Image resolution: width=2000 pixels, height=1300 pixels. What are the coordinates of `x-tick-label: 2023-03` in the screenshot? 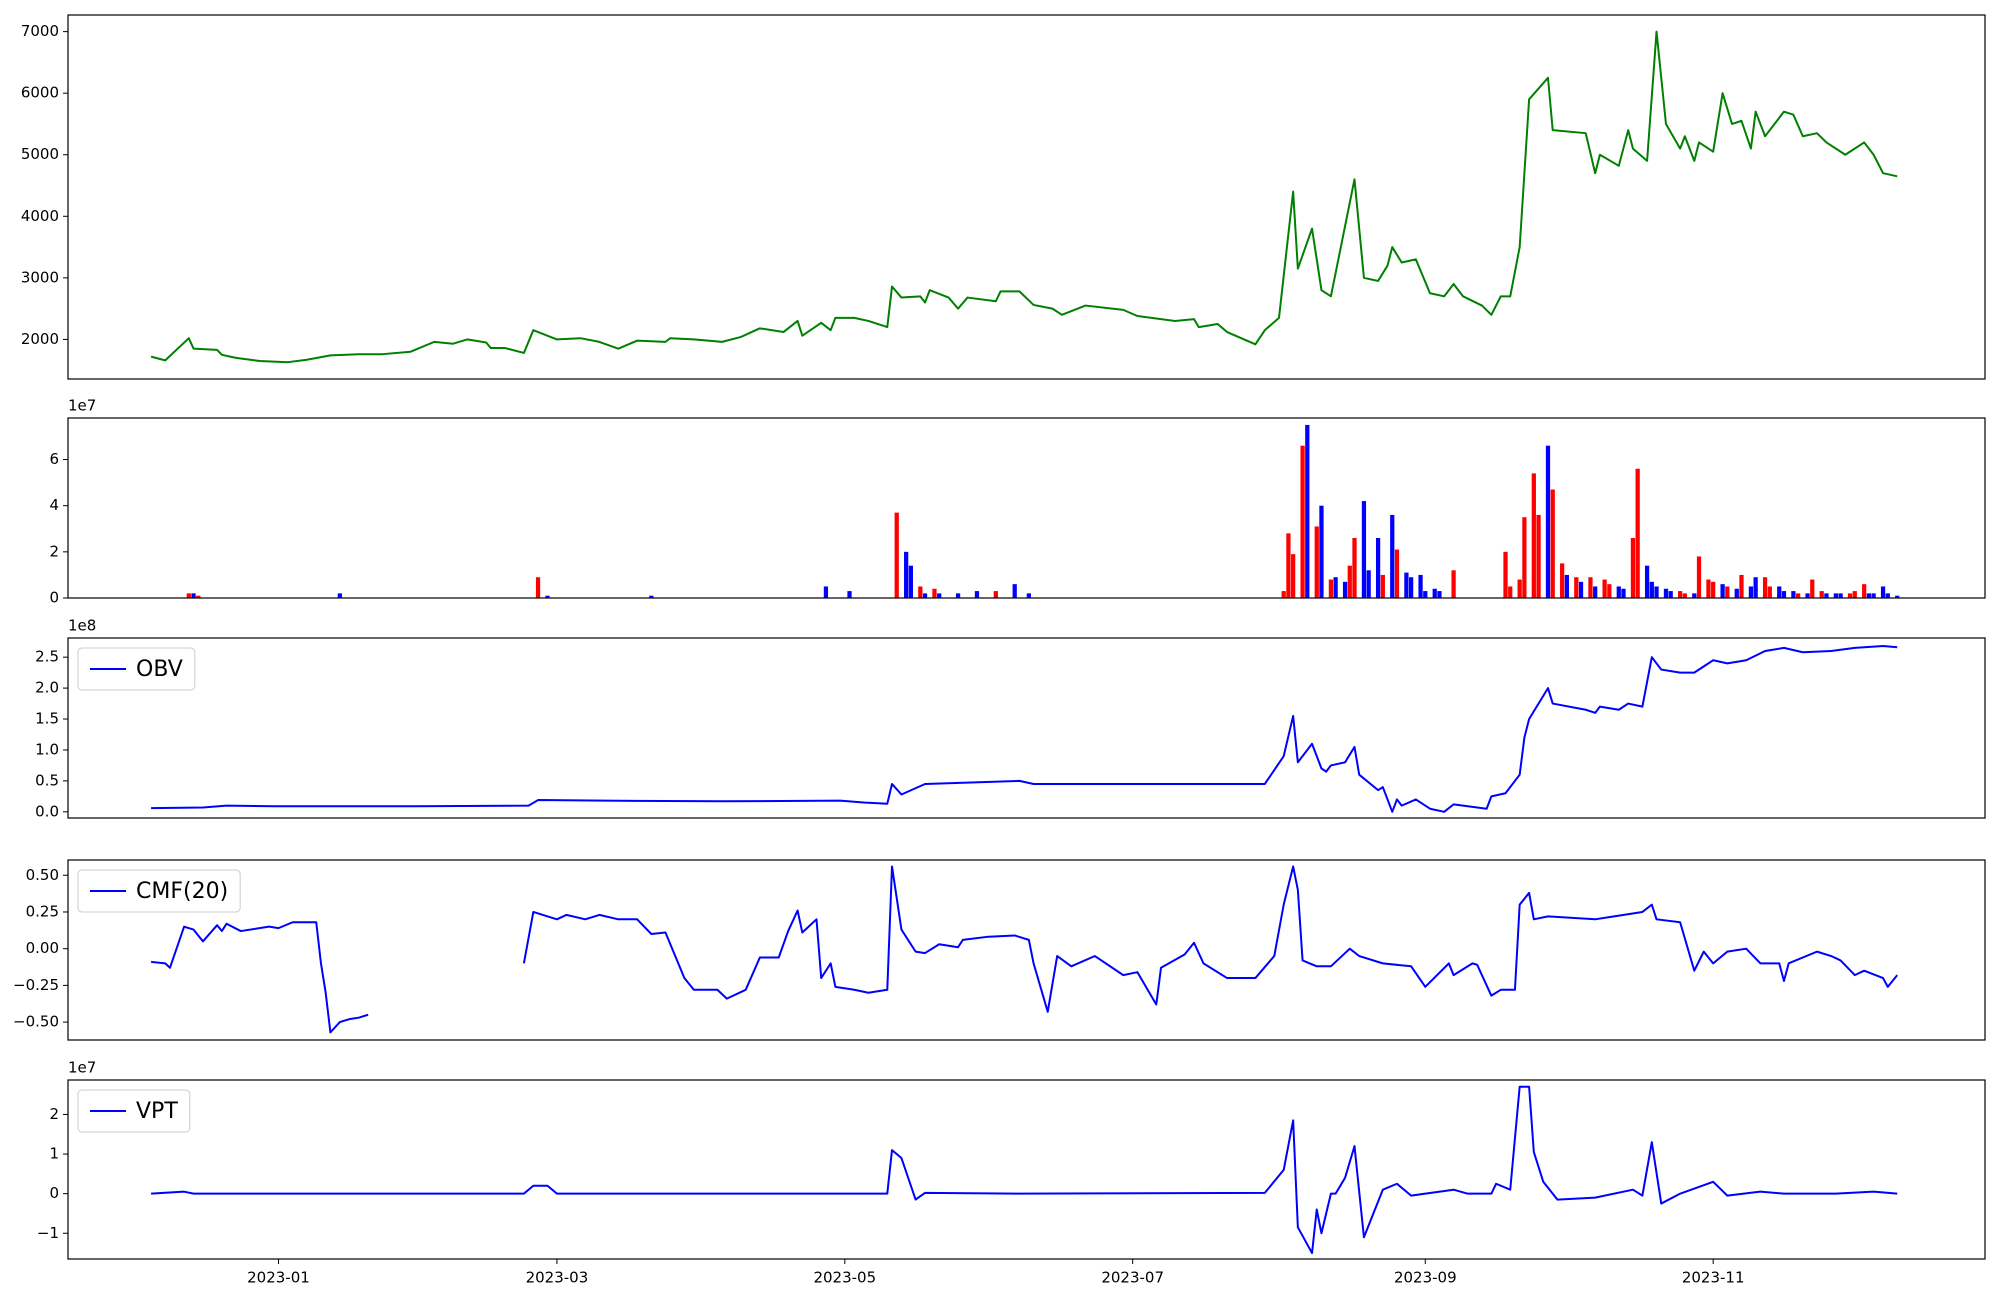 It's located at (557, 1278).